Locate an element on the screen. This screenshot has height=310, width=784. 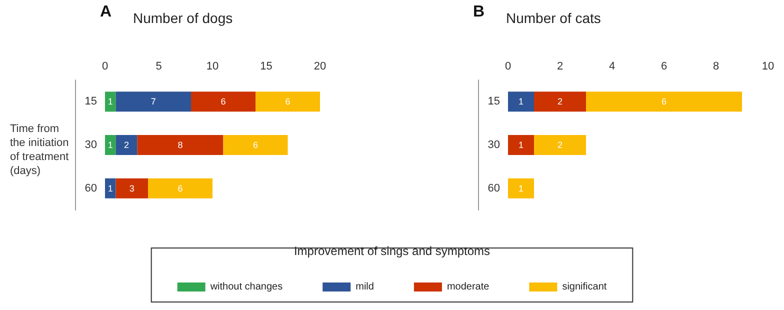
legend-label: without changes is located at coordinates (246, 287).